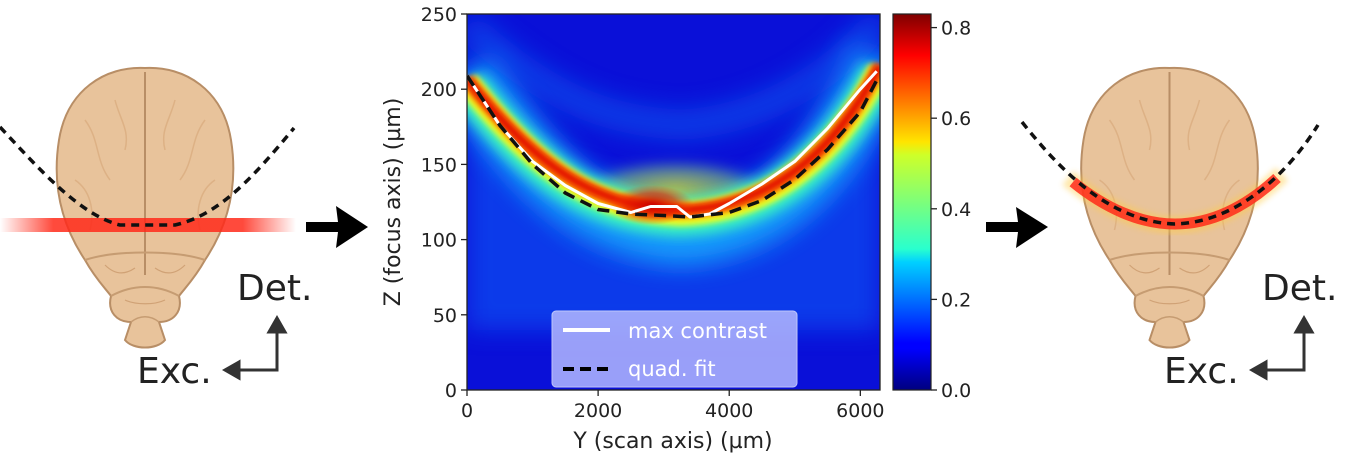  What do you see at coordinates (729, 411) in the screenshot?
I see `x-tick-label: 4000` at bounding box center [729, 411].